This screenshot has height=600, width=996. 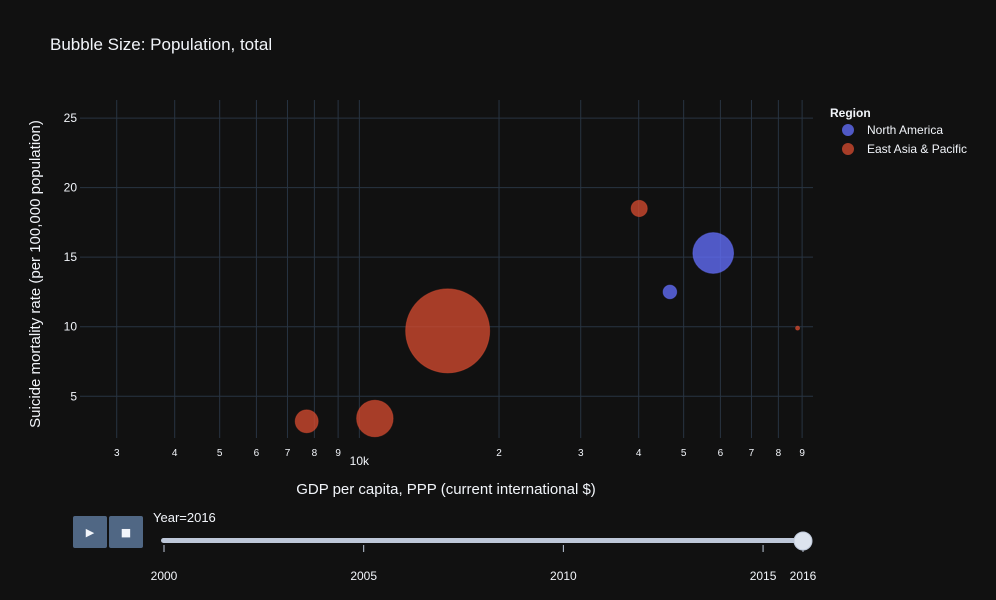 I want to click on y-axis-ticks: 5 10 15 20 25, so click(x=71, y=257).